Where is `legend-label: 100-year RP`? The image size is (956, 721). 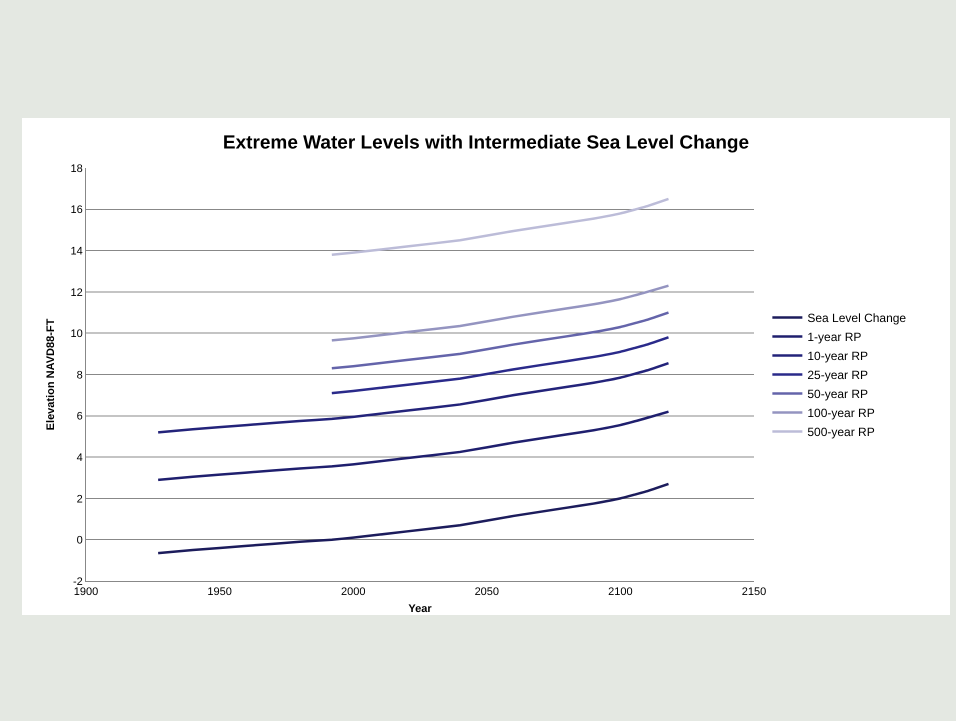 legend-label: 100-year RP is located at coordinates (841, 413).